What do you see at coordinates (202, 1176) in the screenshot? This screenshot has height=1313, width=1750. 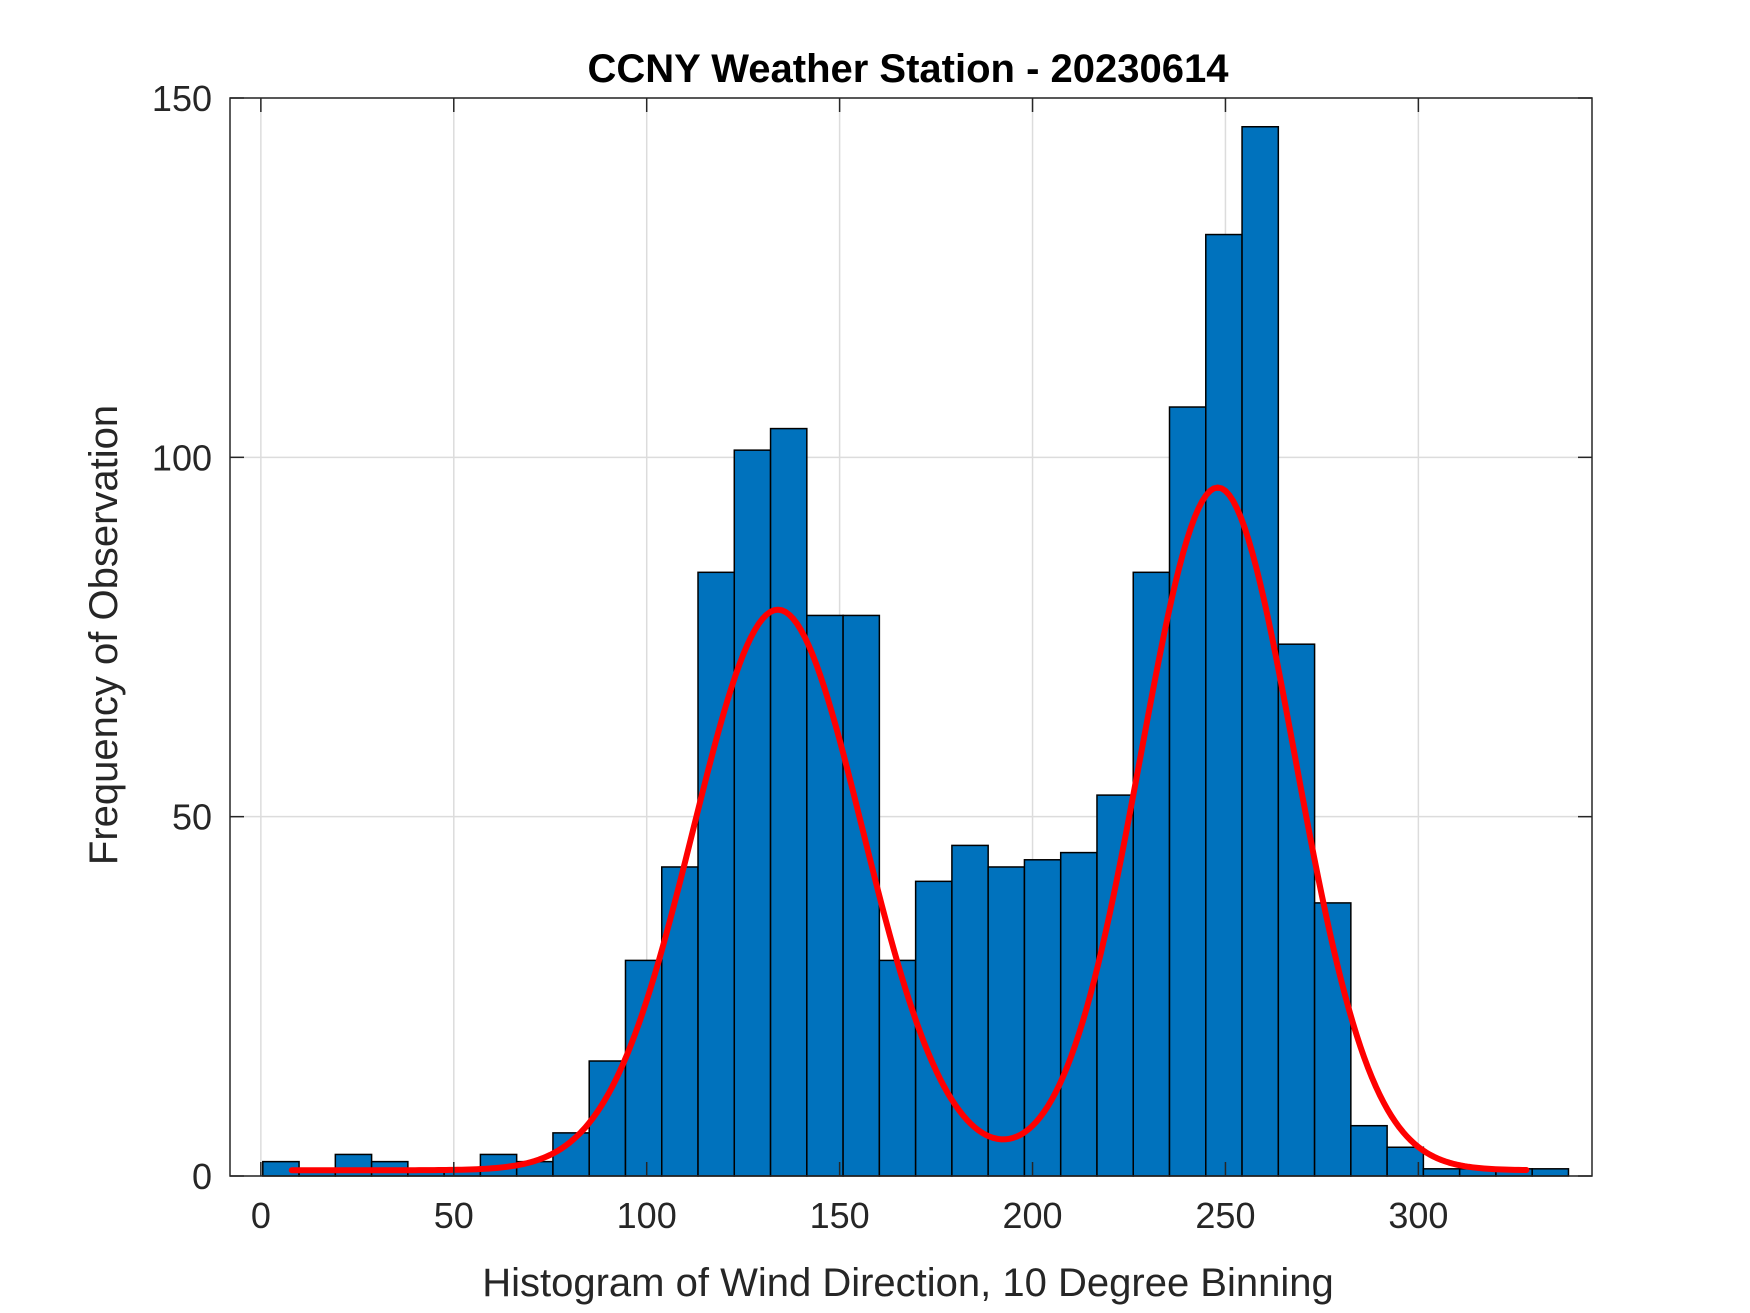 I see `y-tick-label: 0` at bounding box center [202, 1176].